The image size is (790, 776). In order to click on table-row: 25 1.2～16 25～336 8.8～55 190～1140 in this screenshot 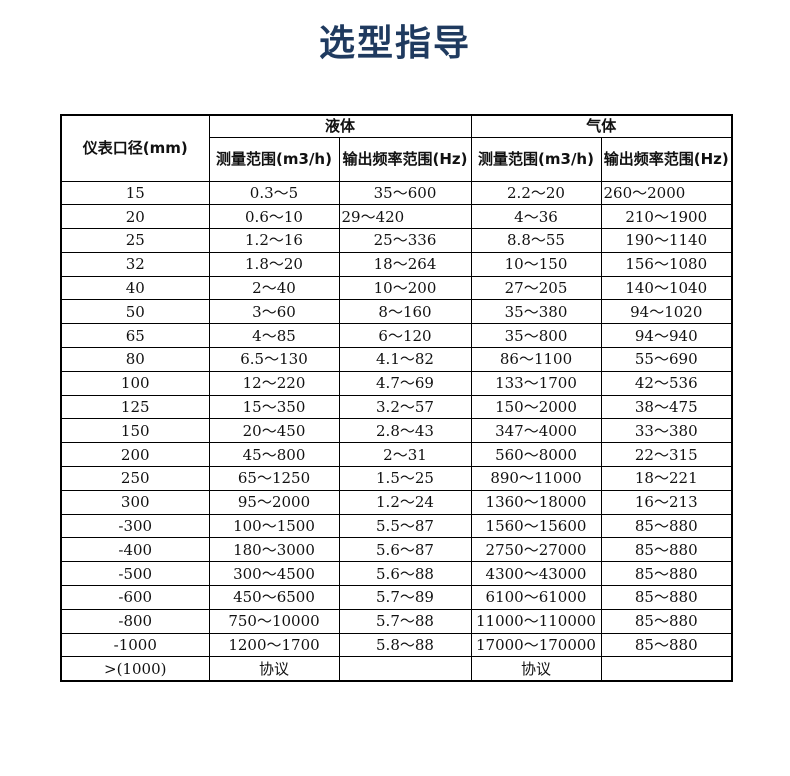, I will do `click(396, 240)`.